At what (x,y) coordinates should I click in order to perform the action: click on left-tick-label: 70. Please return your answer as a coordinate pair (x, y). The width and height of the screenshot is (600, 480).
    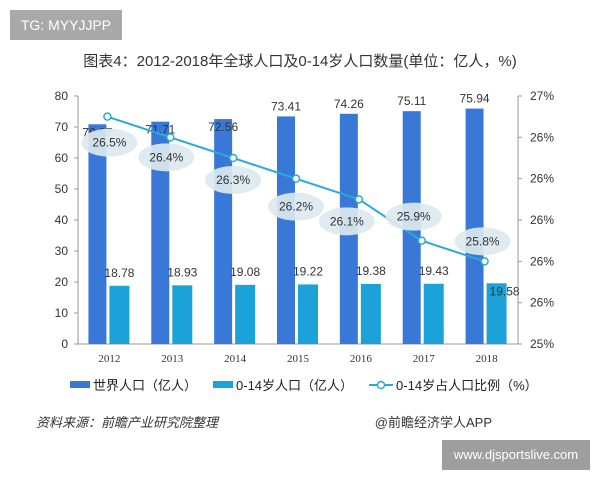
    Looking at the image, I should click on (62, 127).